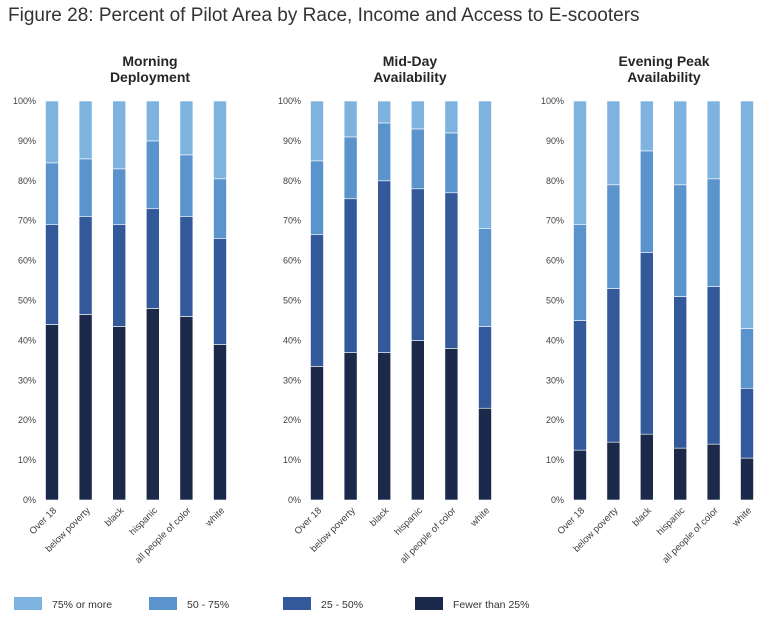 The image size is (780, 621). Describe the element at coordinates (663, 69) in the screenshot. I see `panel-title: Evening Peak Availability` at that location.